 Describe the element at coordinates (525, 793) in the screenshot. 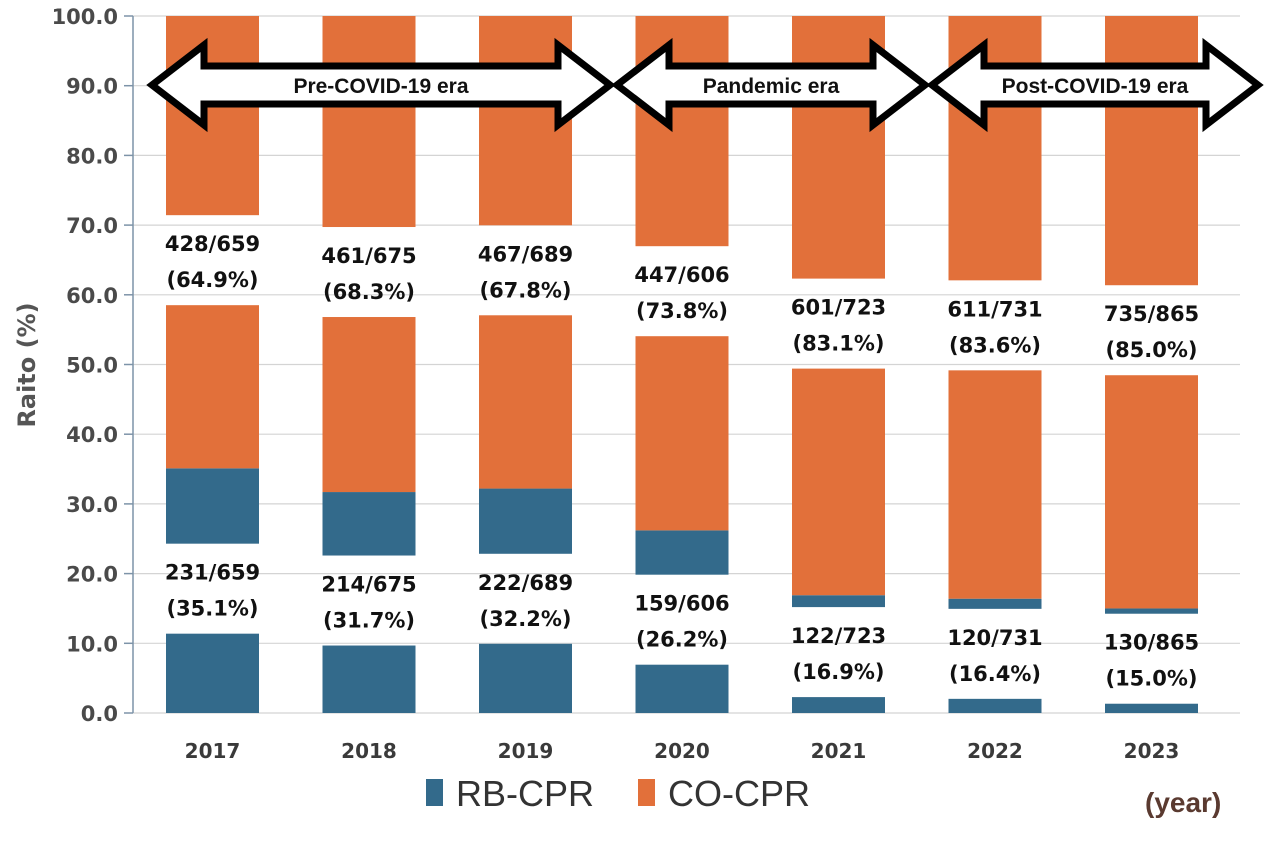

I see `legend-label-rb-cpr: RB-CPR` at that location.